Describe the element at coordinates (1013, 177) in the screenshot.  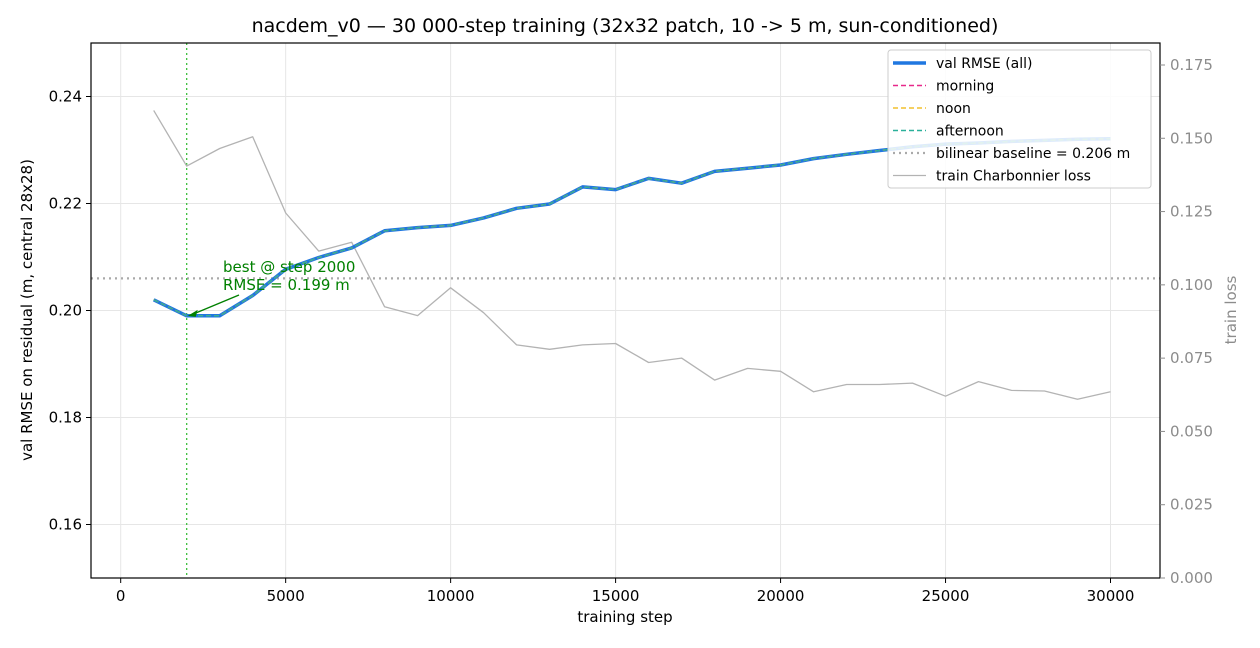
I see `legend-label: train Charbonnier loss` at that location.